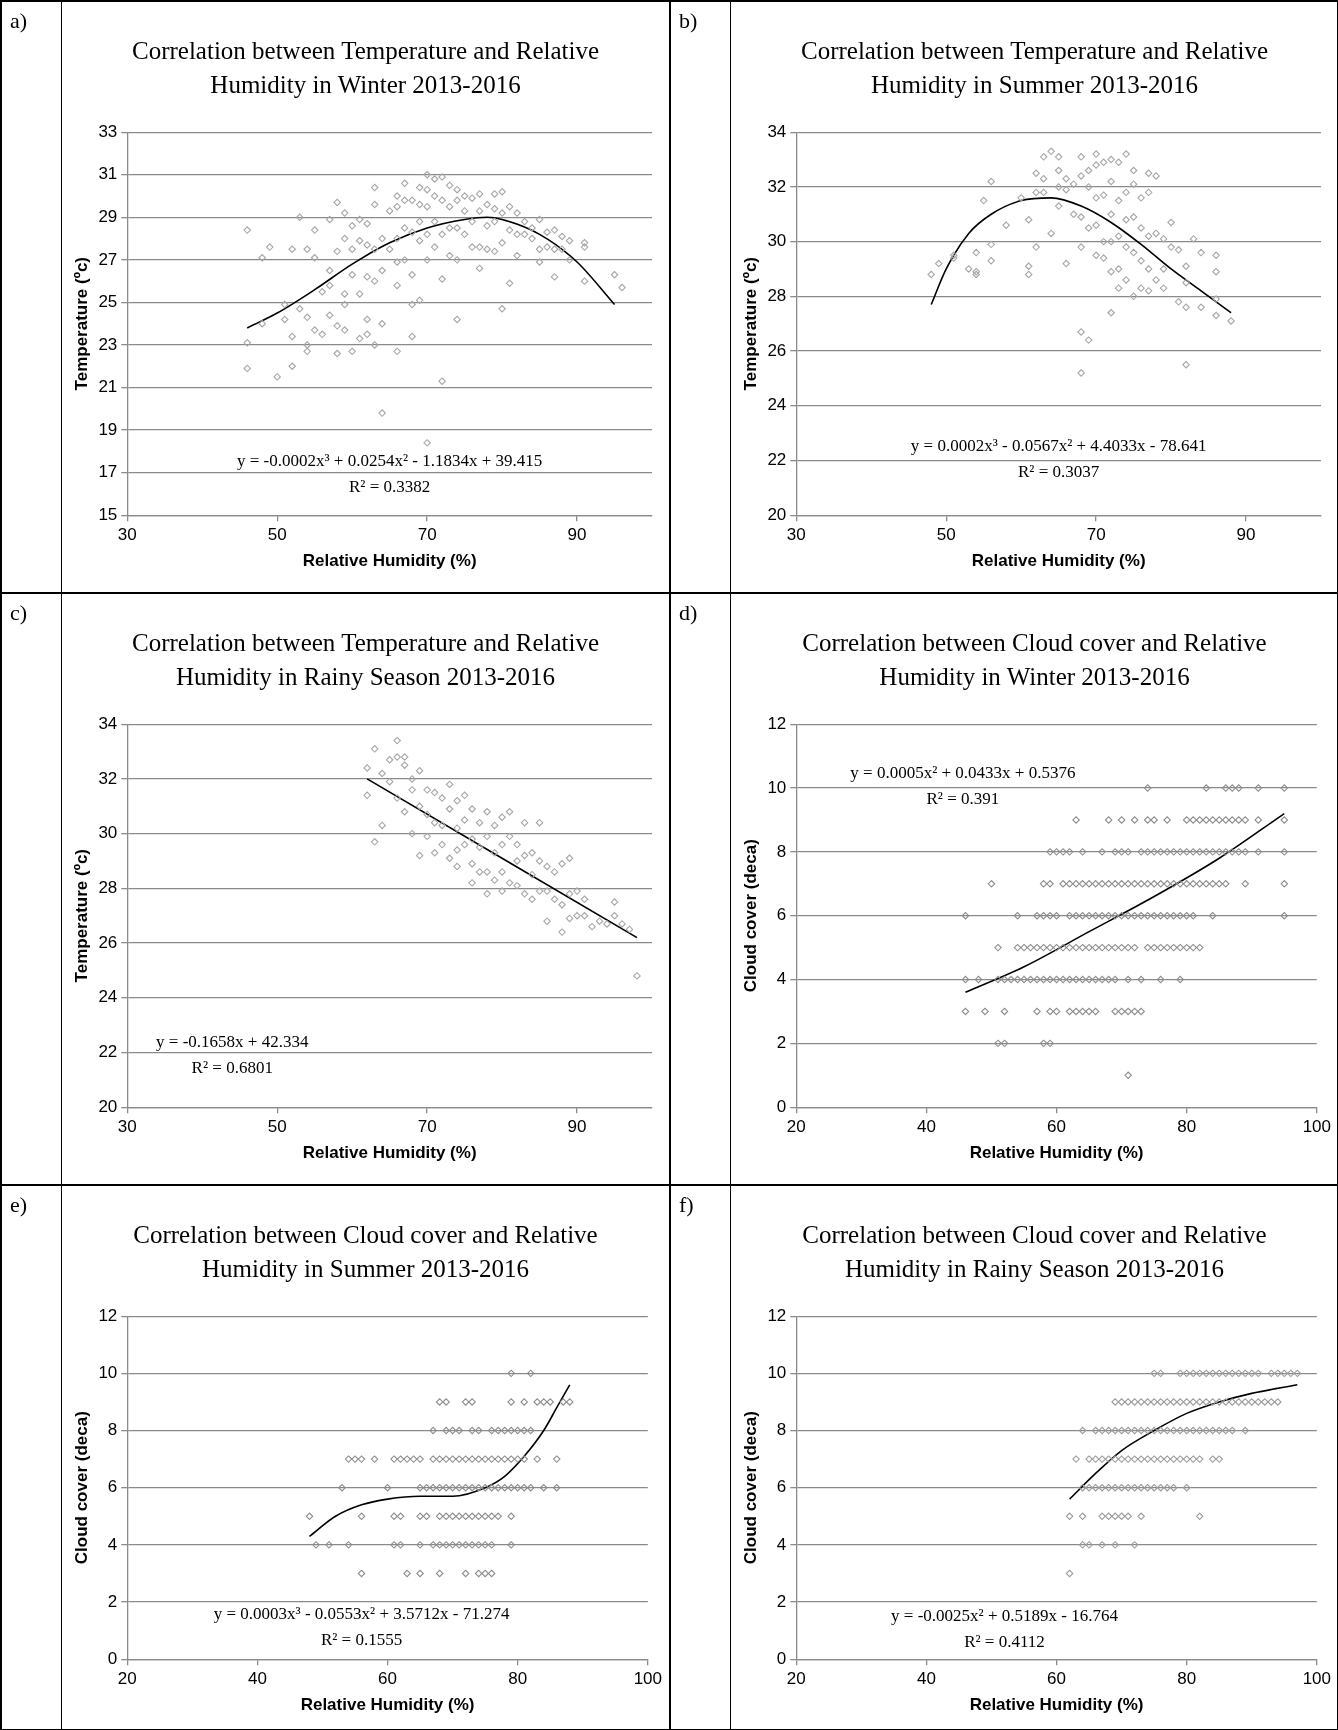 The image size is (1338, 1730). Describe the element at coordinates (107, 216) in the screenshot. I see `y-tick-label: 29` at that location.